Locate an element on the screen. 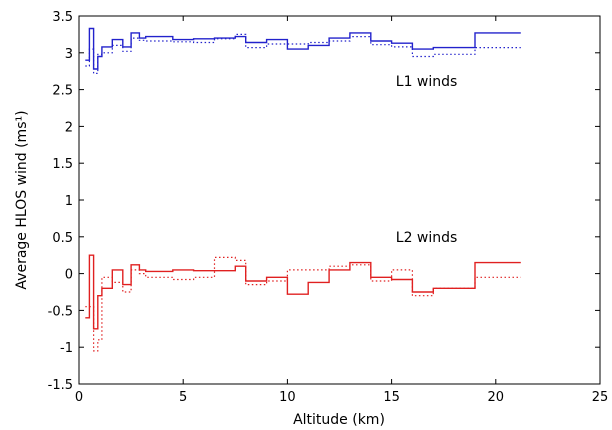 This screenshot has height=430, width=612. x-tick-label: 0 is located at coordinates (79, 397).